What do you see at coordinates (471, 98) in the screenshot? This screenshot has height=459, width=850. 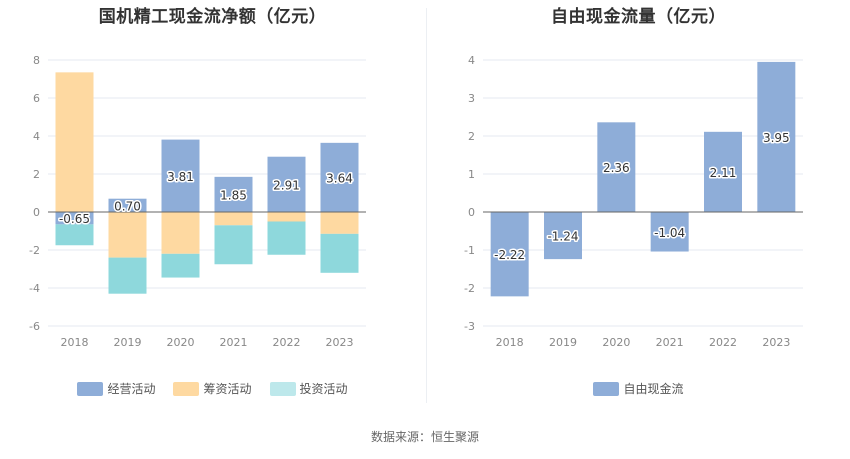 I see `y-tick-label: 3` at bounding box center [471, 98].